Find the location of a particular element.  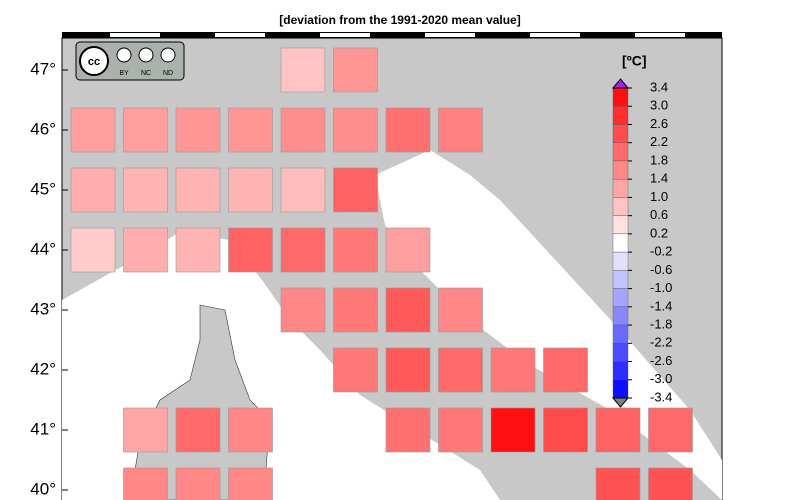

top-ticks is located at coordinates (392, 35).